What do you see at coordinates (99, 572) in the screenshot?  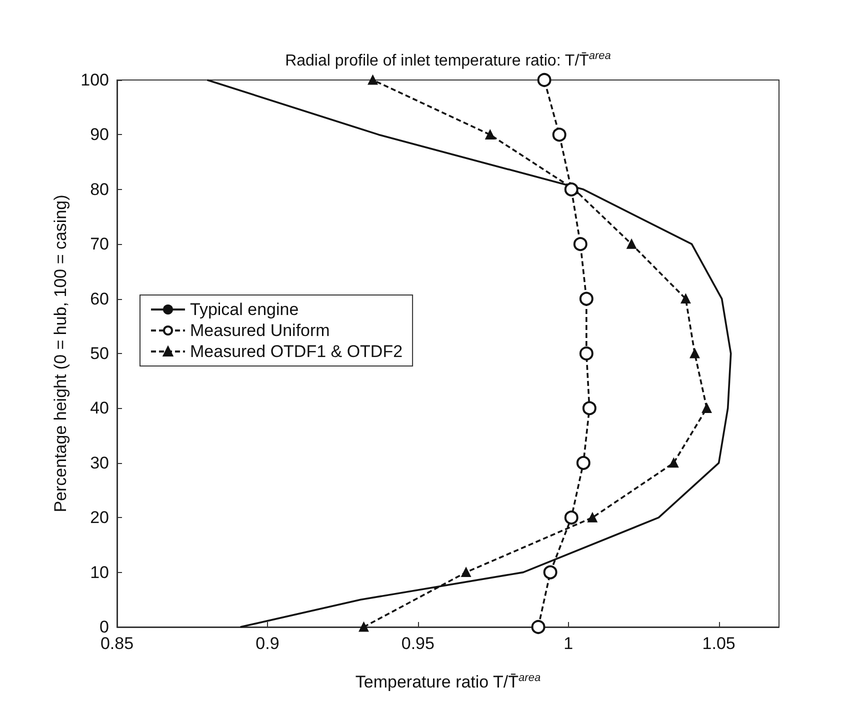 I see `y-tick-label: 10` at bounding box center [99, 572].